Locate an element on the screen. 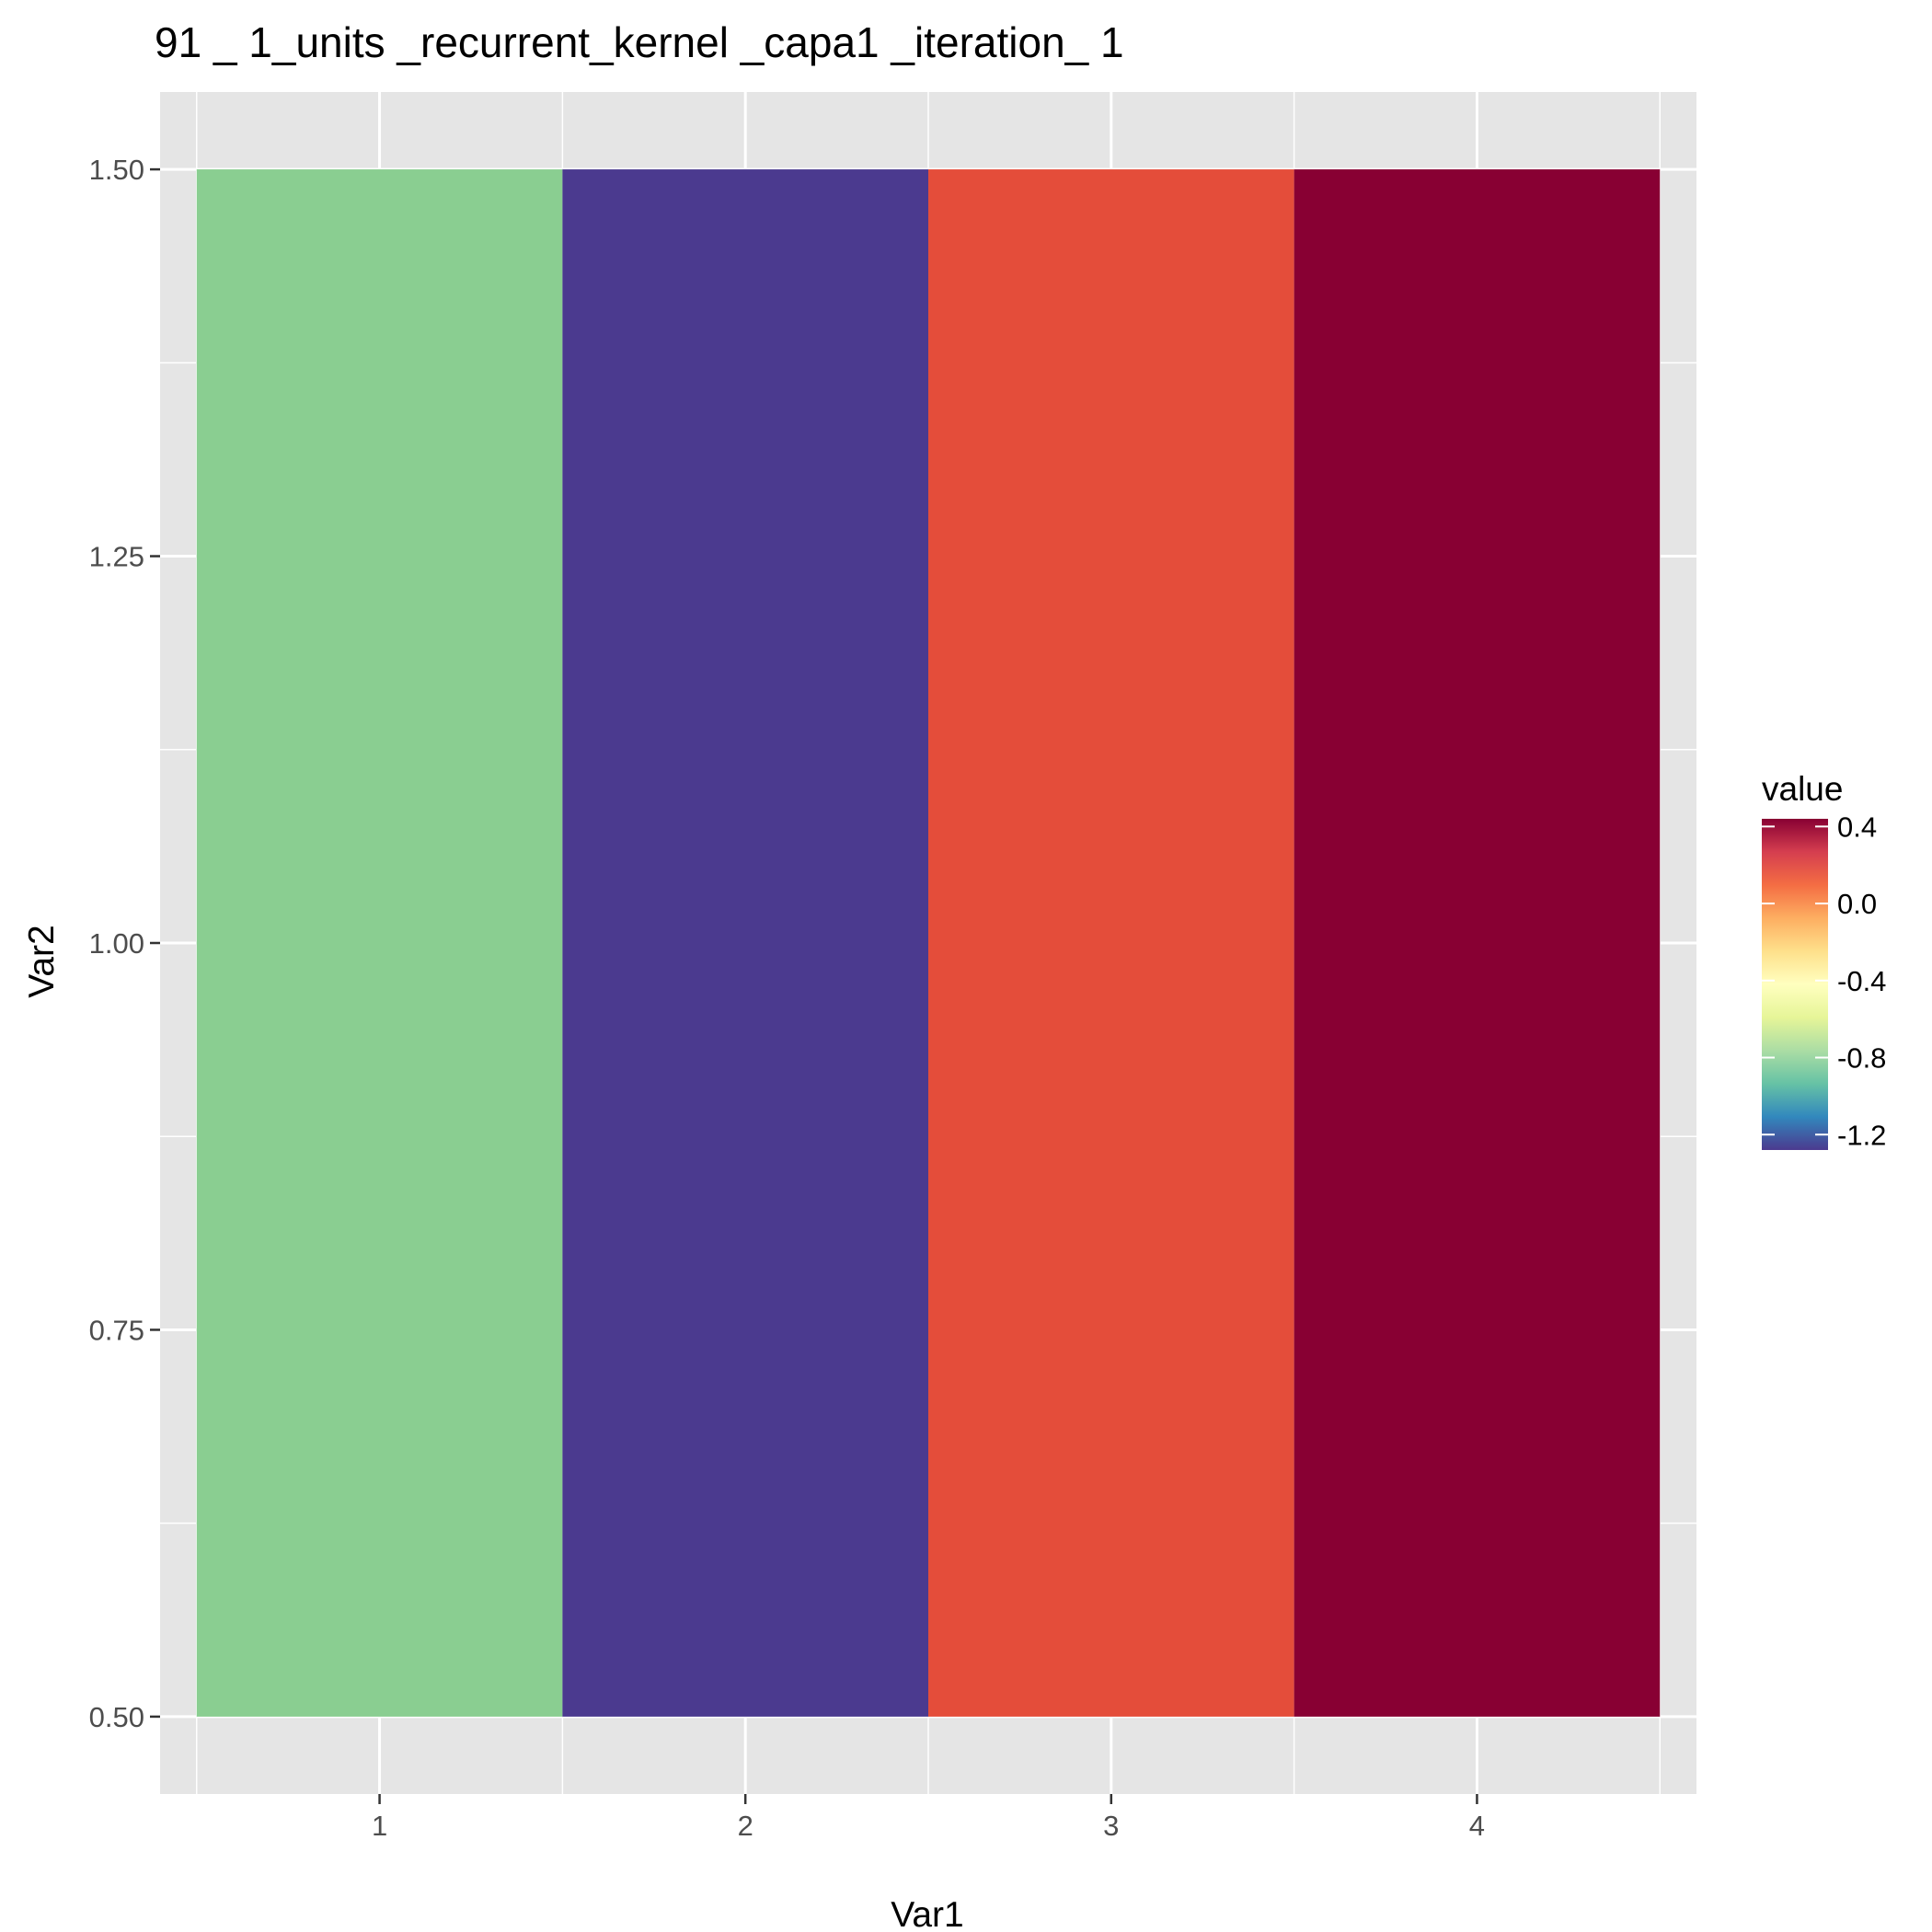 The image size is (1932, 1932). legend-ticks: 0.4 0.0 -0.4 -0.8 -1.2 is located at coordinates (1824, 981).